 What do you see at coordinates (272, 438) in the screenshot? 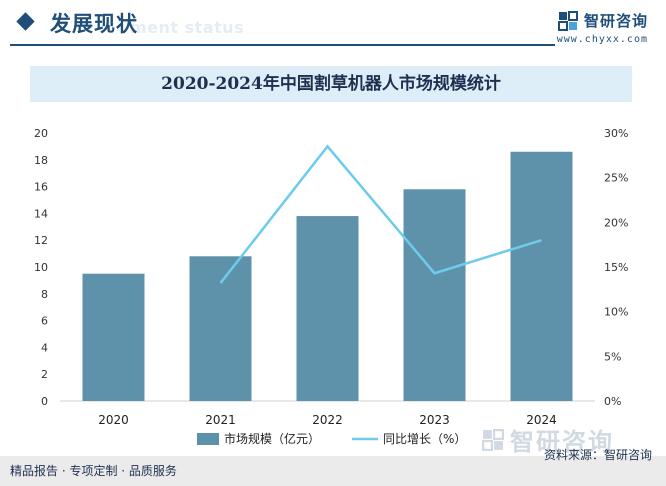
I see `legend-label-bar: 市场规模（亿元）` at bounding box center [272, 438].